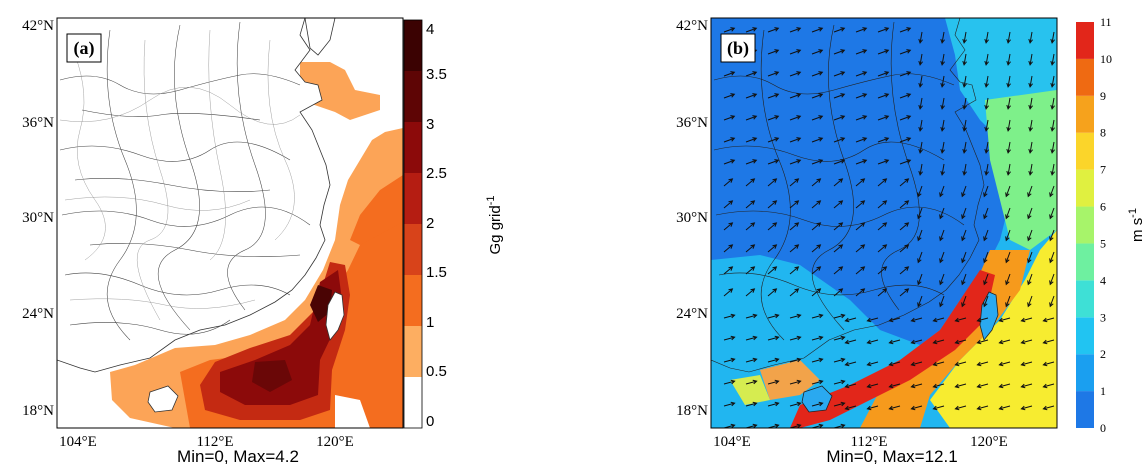  Describe the element at coordinates (1103, 243) in the screenshot. I see `panel-b-cbar-tick: 5` at that location.